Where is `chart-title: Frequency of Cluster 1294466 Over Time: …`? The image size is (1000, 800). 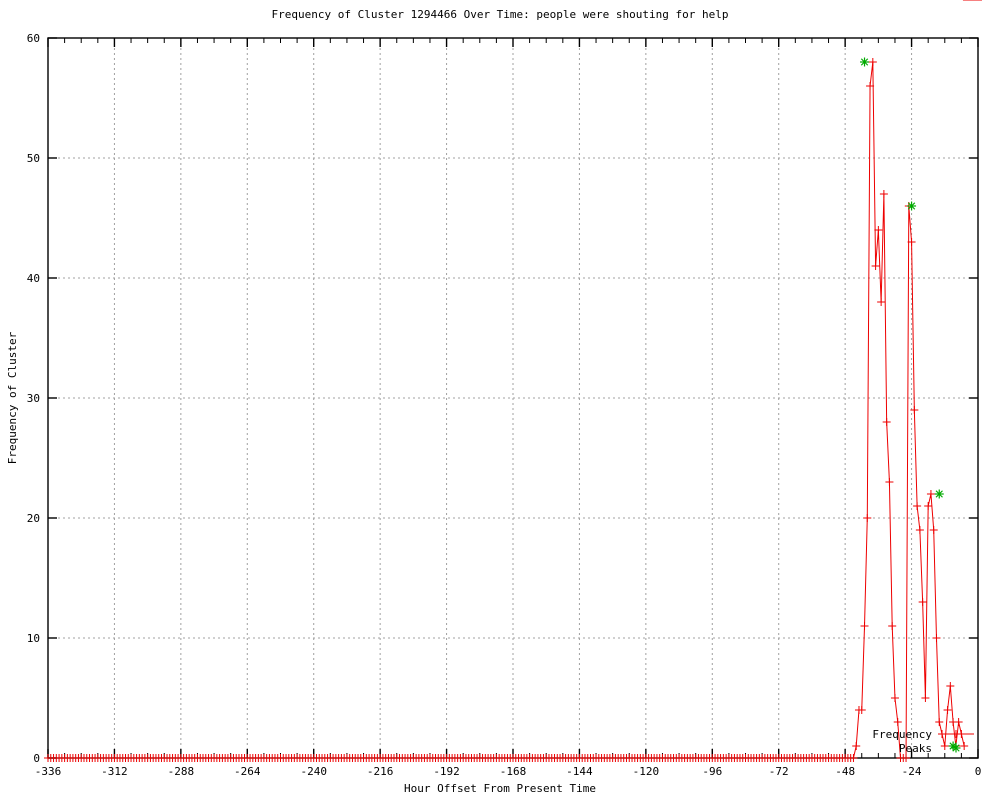
chart-title: Frequency of Cluster 1294466 Over Time: … is located at coordinates (500, 14).